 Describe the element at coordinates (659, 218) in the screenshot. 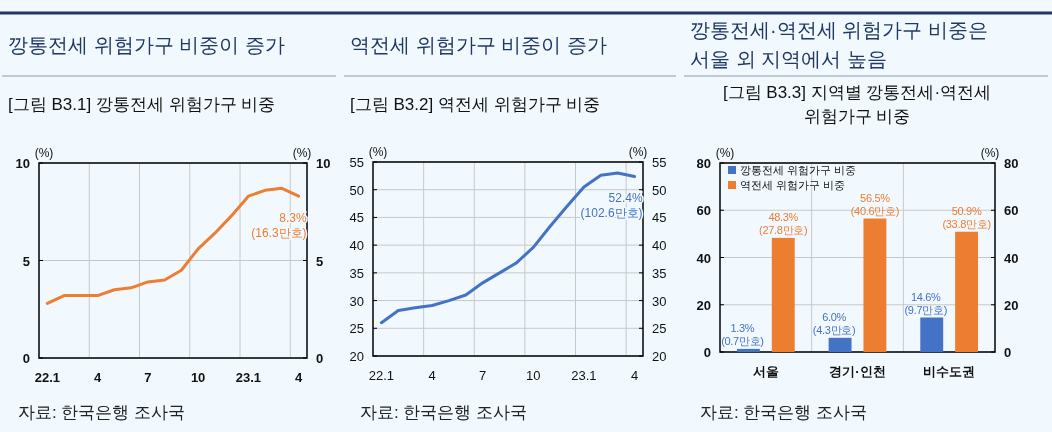

I see `y2-tick-label: 45` at that location.